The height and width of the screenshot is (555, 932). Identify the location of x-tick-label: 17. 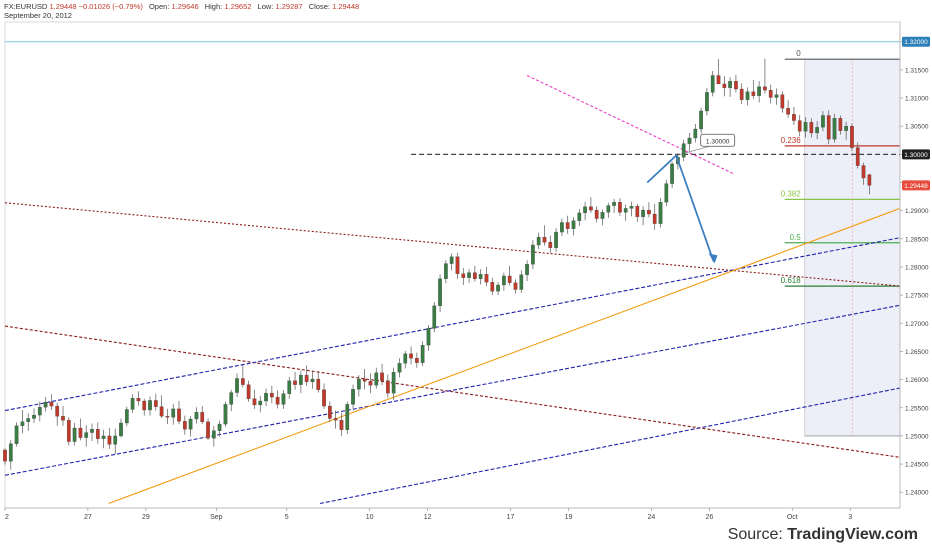
(511, 517).